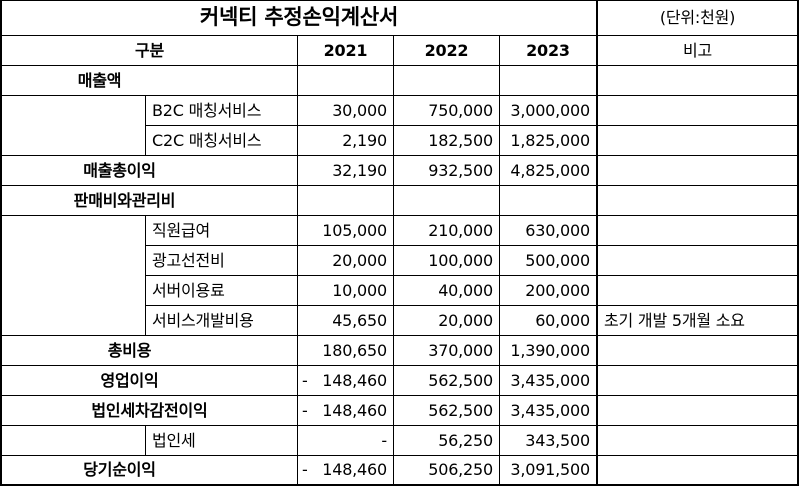 The height and width of the screenshot is (486, 799). Describe the element at coordinates (550, 170) in the screenshot. I see `cell-value: 4,825,000` at that location.